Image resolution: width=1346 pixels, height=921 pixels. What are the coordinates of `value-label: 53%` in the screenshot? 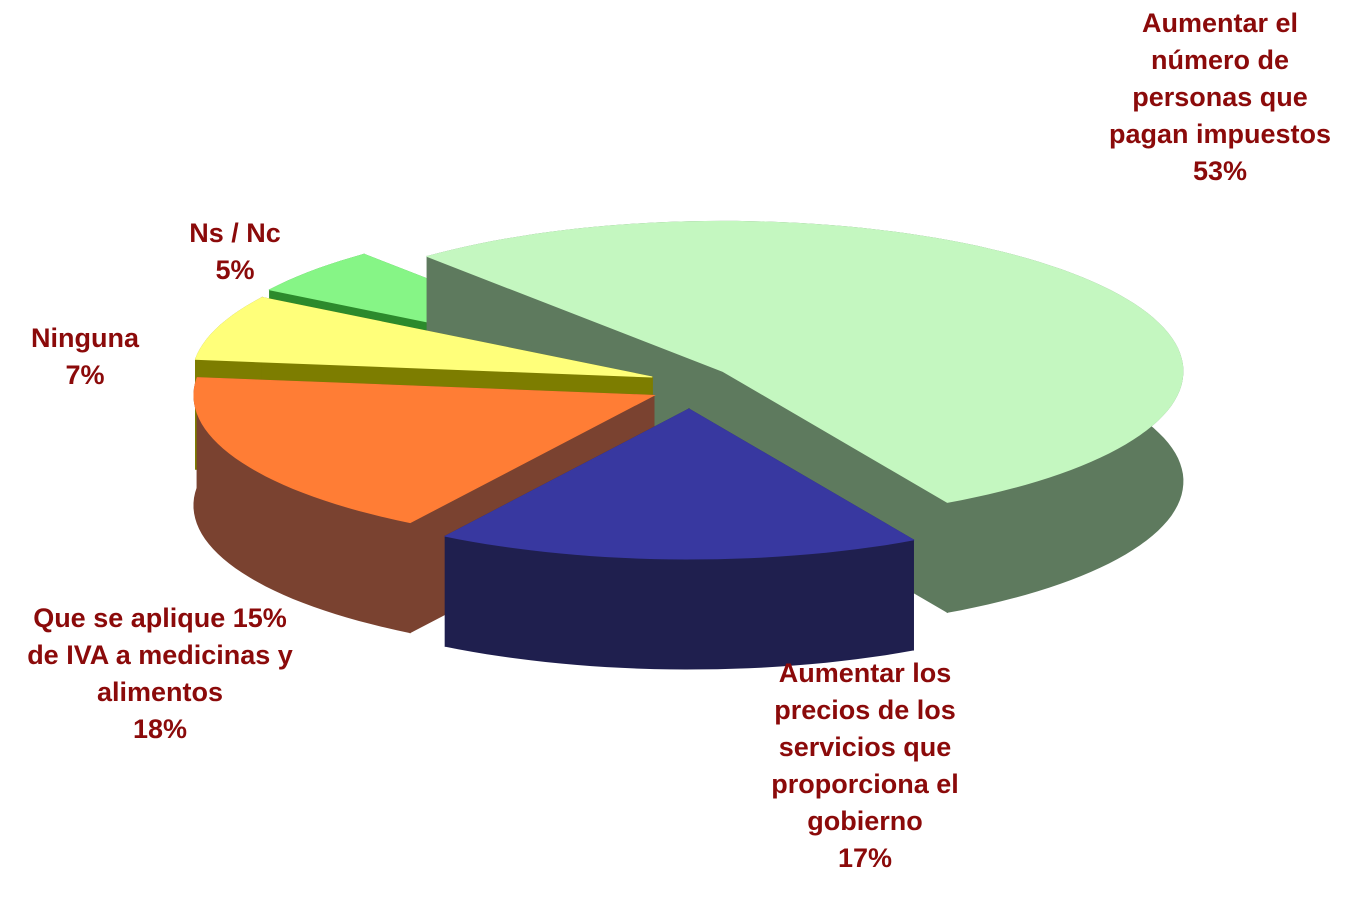 It's located at (1220, 171).